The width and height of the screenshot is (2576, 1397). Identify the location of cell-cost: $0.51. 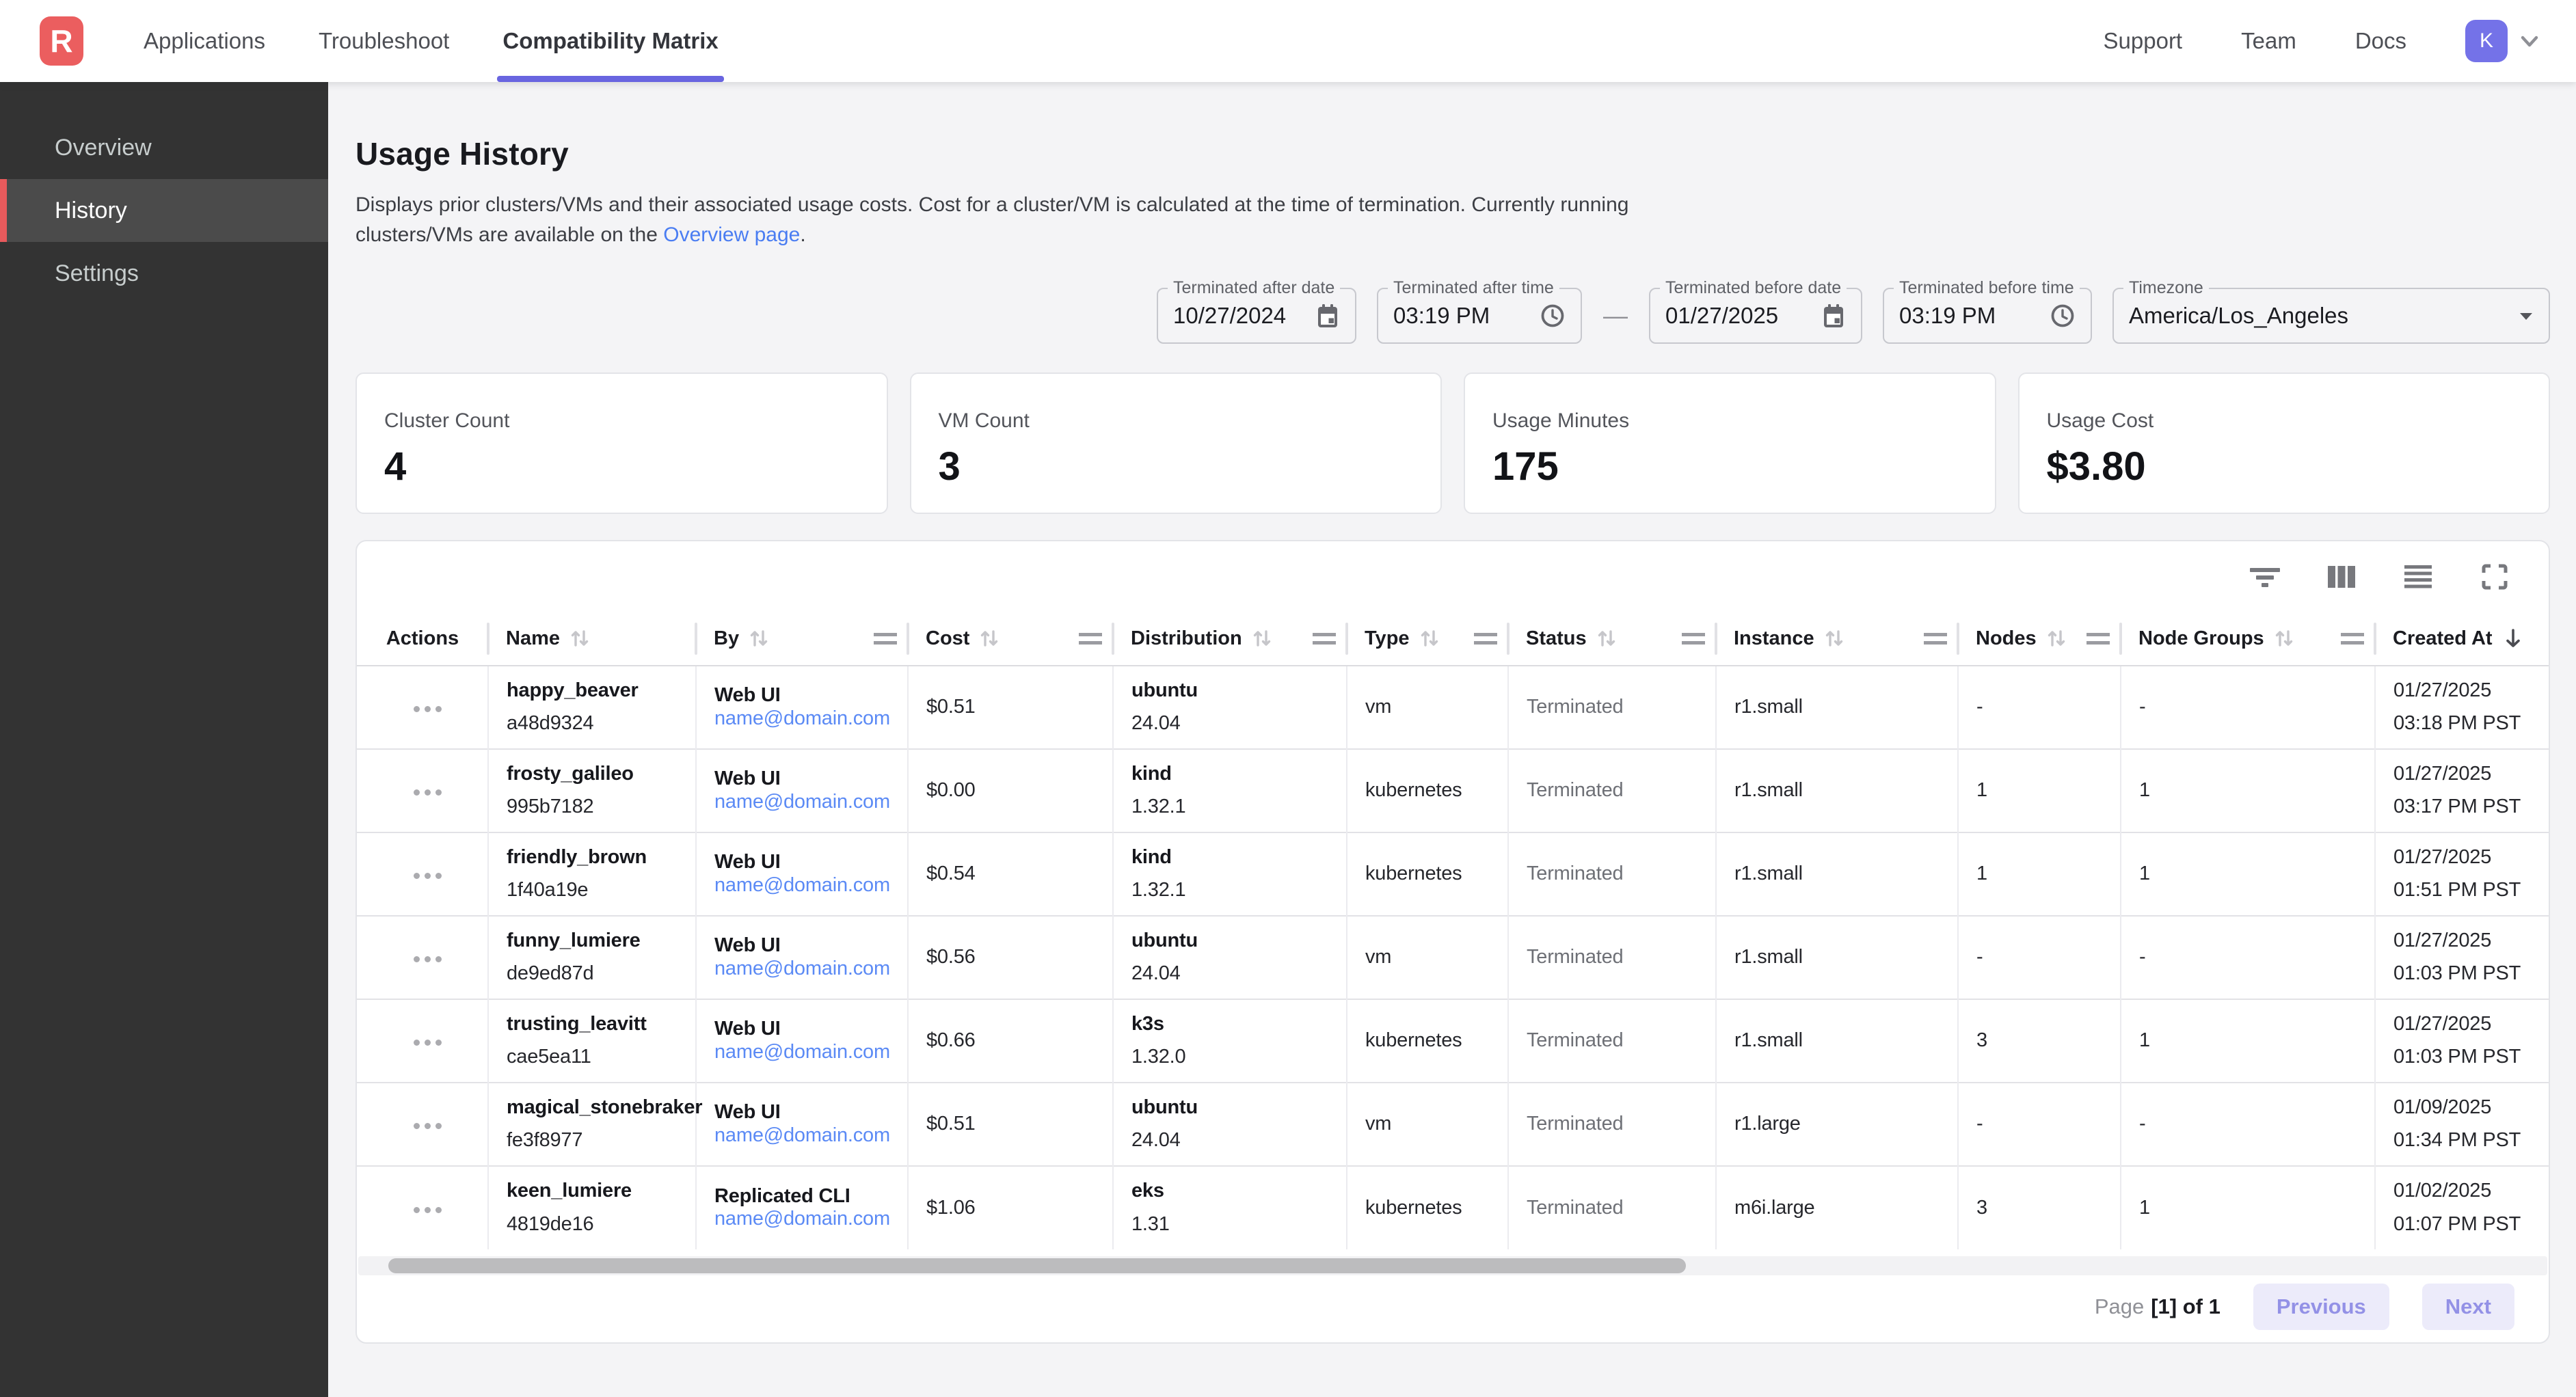
(1011, 706).